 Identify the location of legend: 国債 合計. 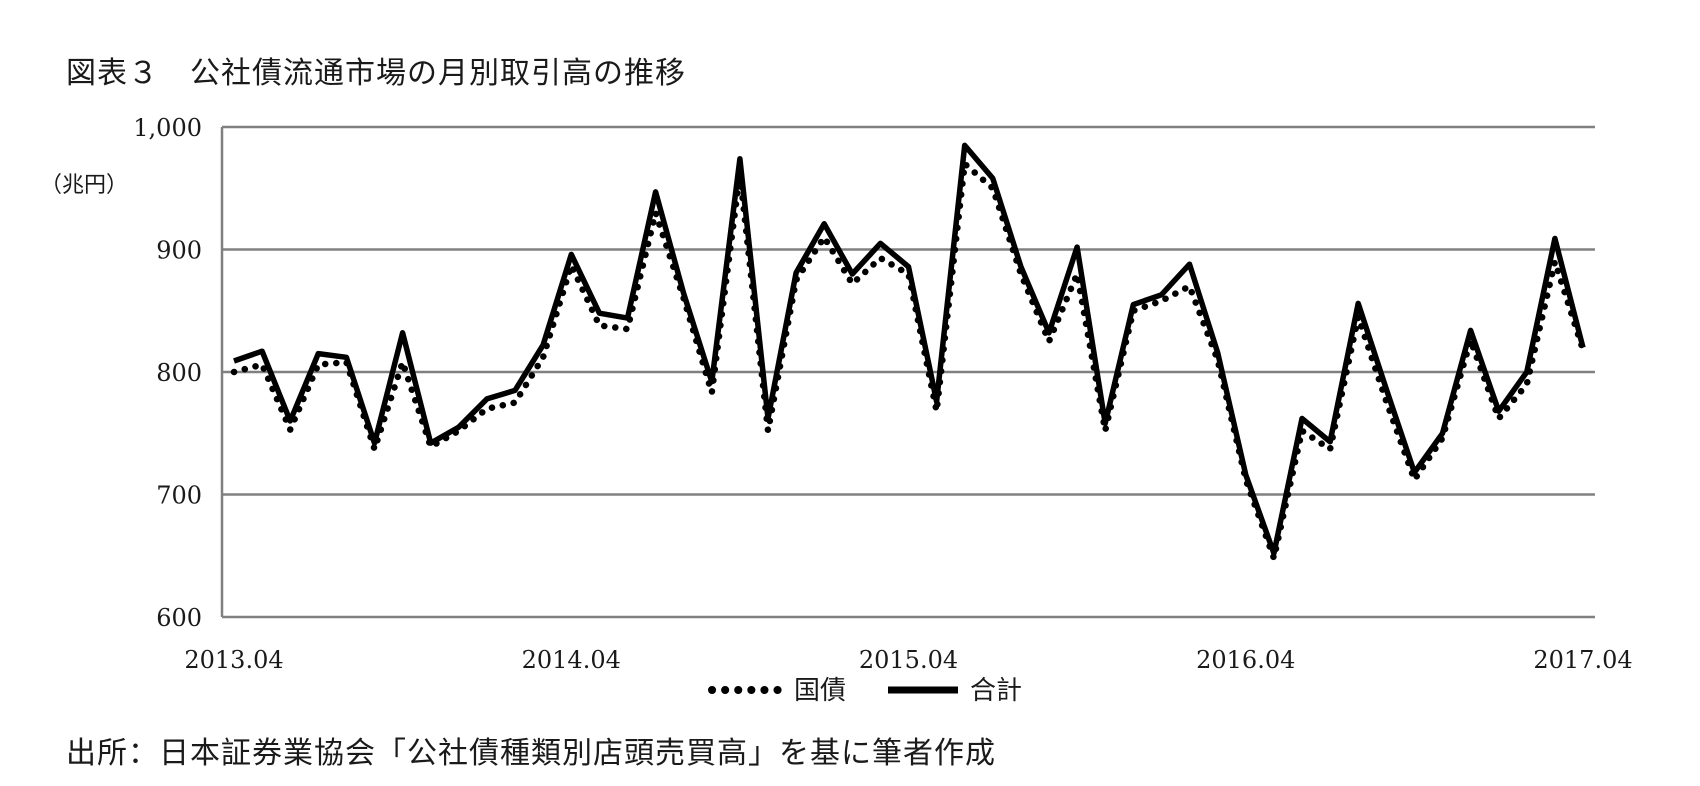
(865, 691).